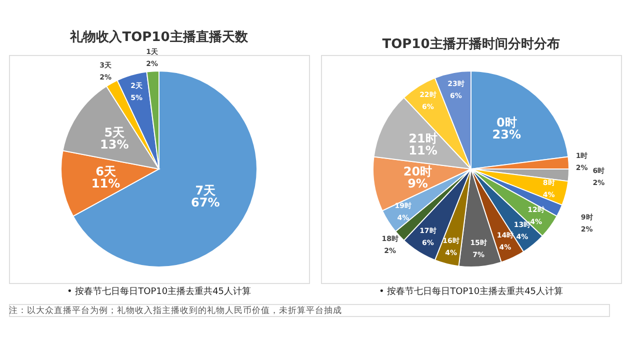 The height and width of the screenshot is (363, 644). I want to click on data-label: 67%, so click(205, 202).